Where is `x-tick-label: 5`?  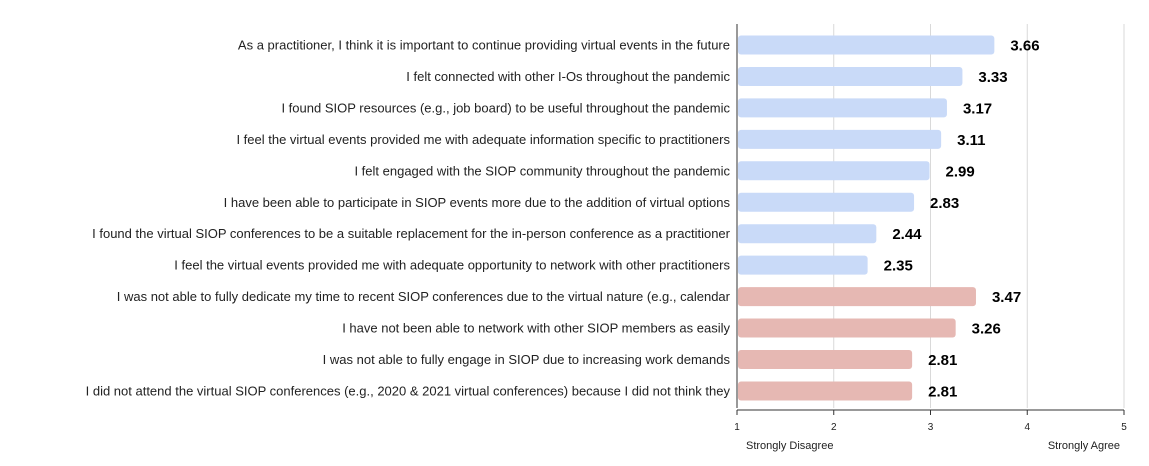 x-tick-label: 5 is located at coordinates (1124, 427).